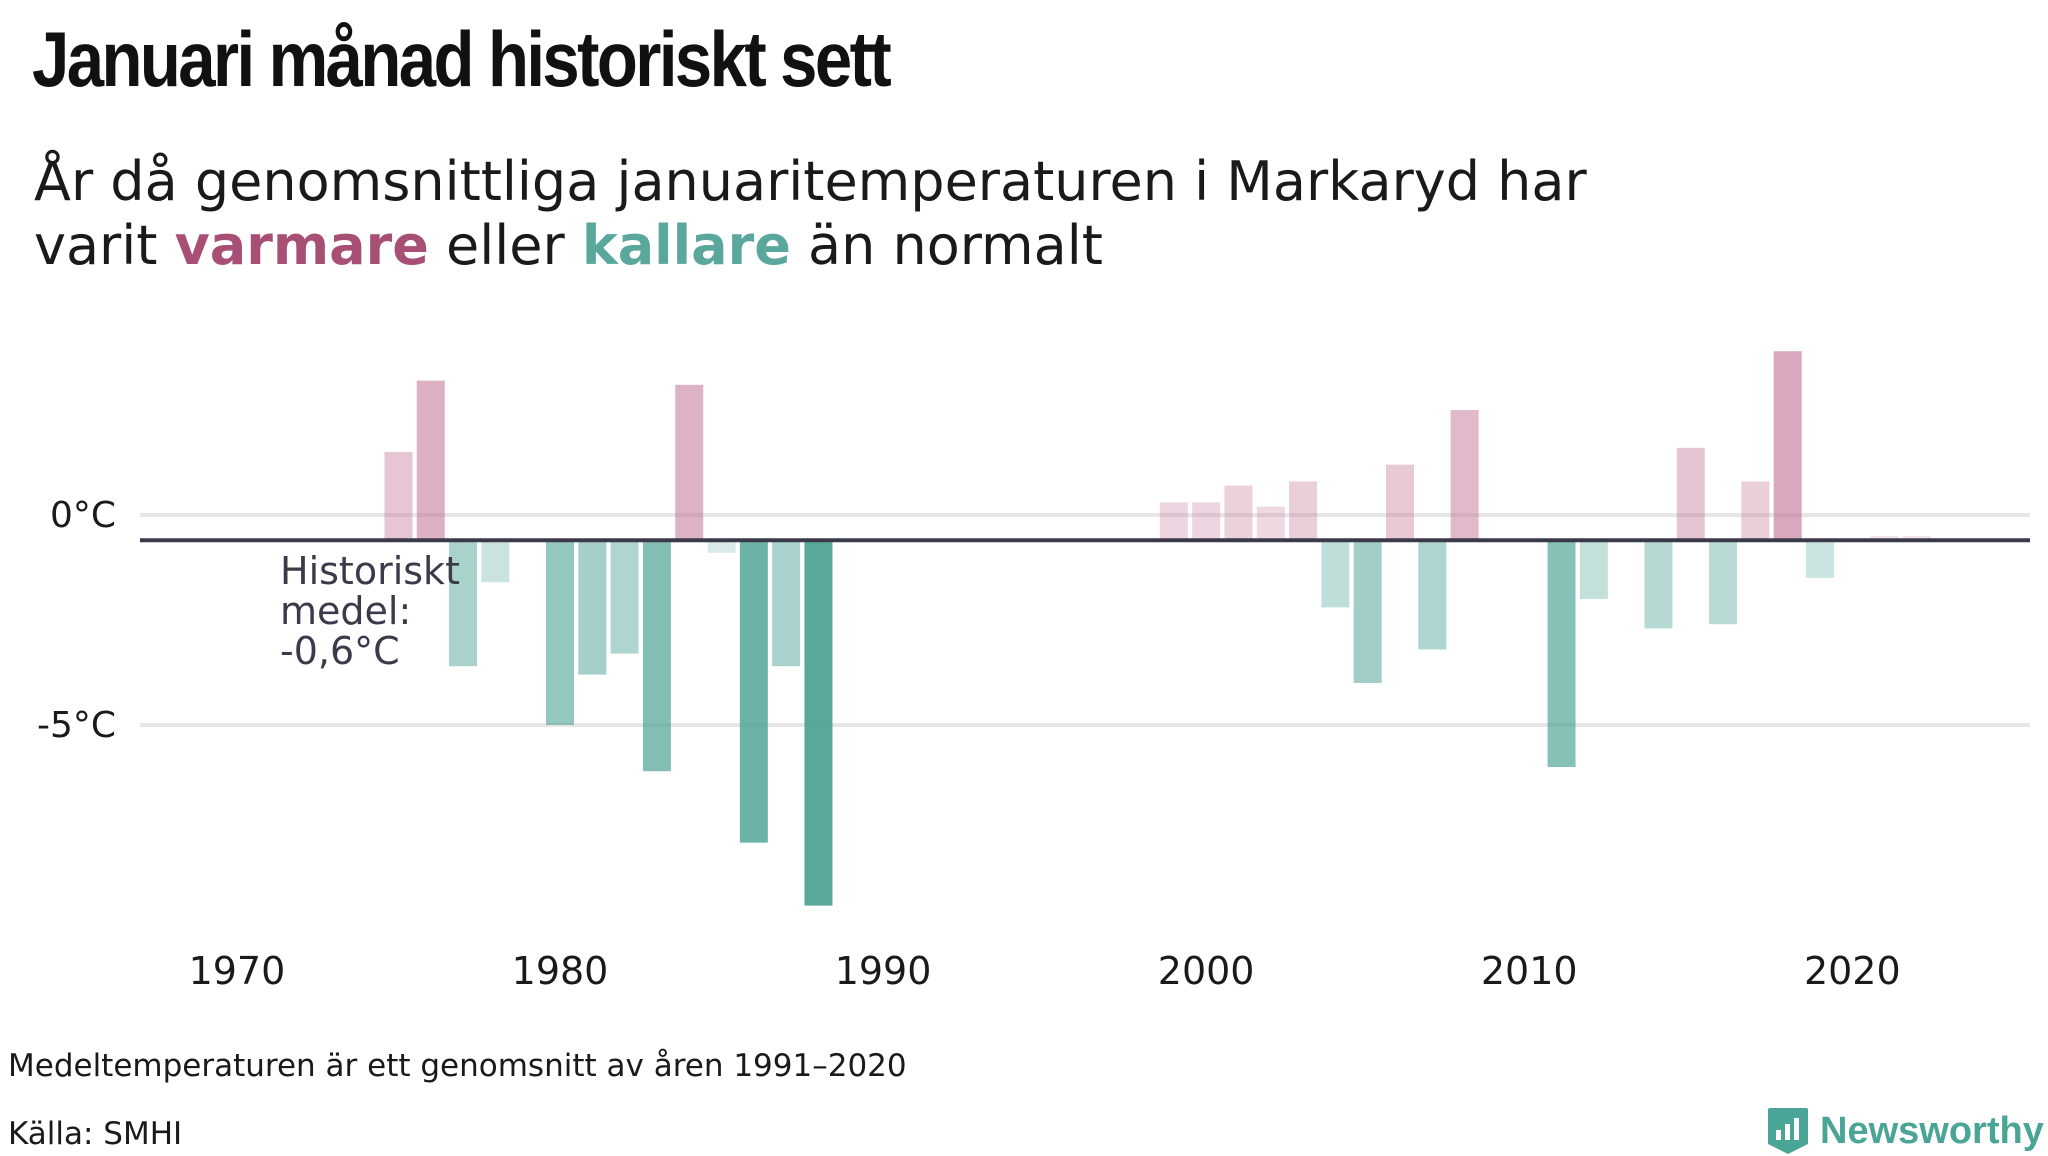  Describe the element at coordinates (560, 971) in the screenshot. I see `x-tick-label: 1980` at that location.